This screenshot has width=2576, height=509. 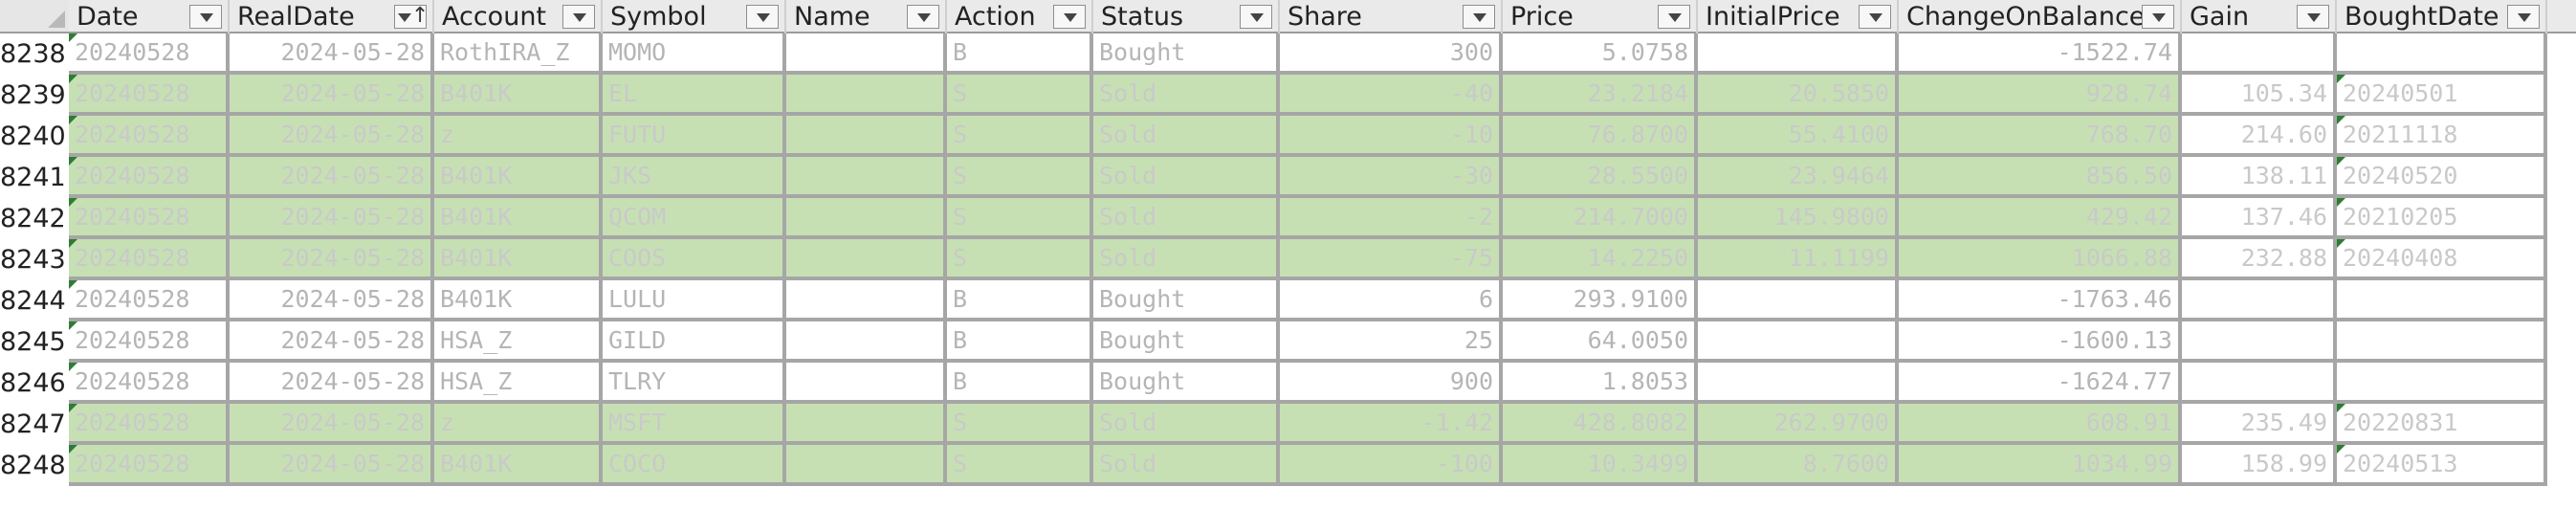 I want to click on filter-dropdown-name, so click(x=923, y=17).